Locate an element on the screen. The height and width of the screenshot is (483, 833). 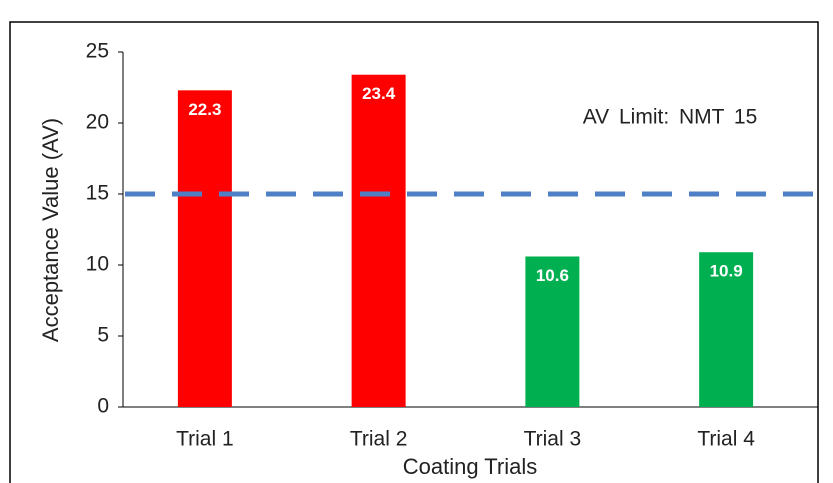
y-tick-label: 0 is located at coordinates (103, 406).